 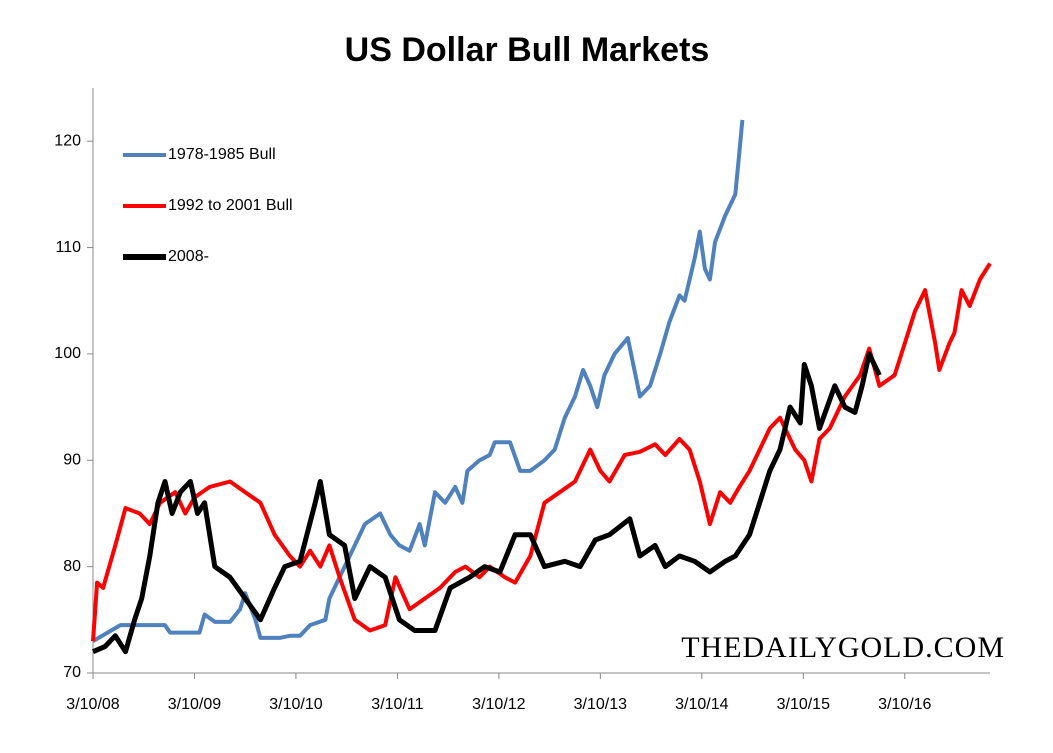 I want to click on x-tick-label: 3/10/16, so click(x=904, y=704).